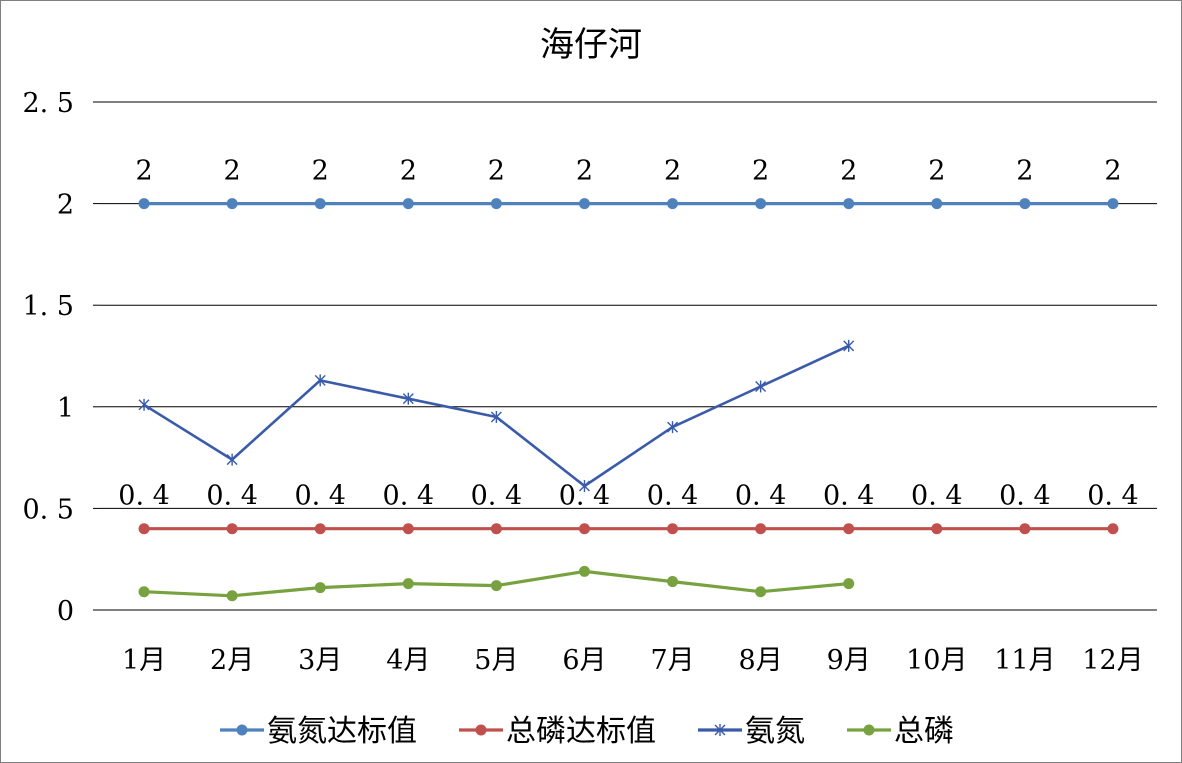 This screenshot has height=763, width=1182. What do you see at coordinates (496, 660) in the screenshot?
I see `x-tick-label-4: 5月` at bounding box center [496, 660].